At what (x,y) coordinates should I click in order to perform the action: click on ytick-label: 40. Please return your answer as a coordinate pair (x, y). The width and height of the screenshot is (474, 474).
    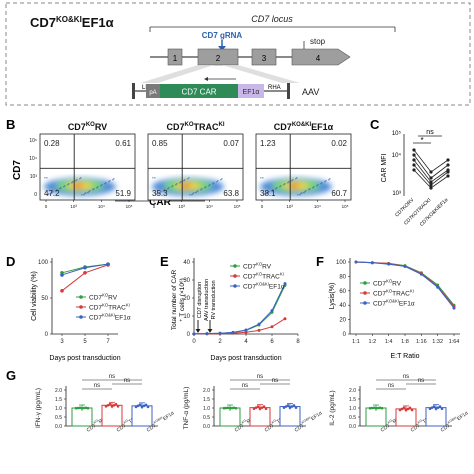
    Looking at the image, I should click on (186, 263).